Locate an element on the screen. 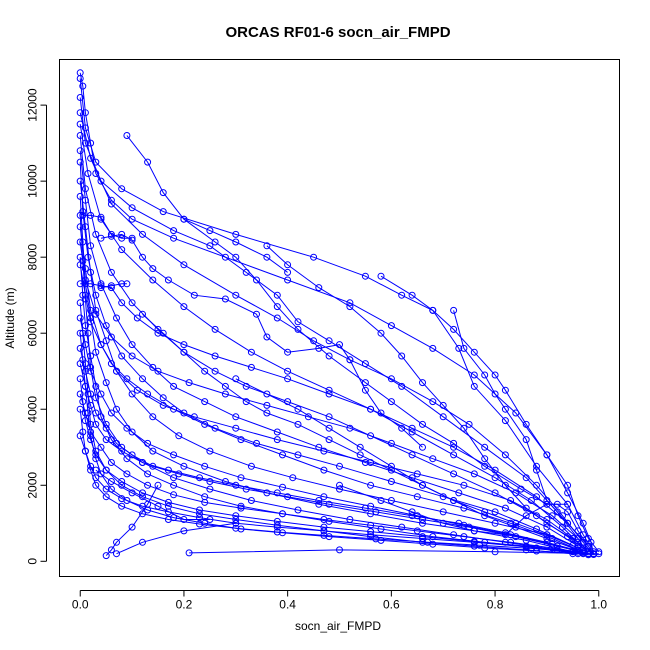 This screenshot has height=650, width=650. x-tick-label: 0.6 is located at coordinates (391, 605).